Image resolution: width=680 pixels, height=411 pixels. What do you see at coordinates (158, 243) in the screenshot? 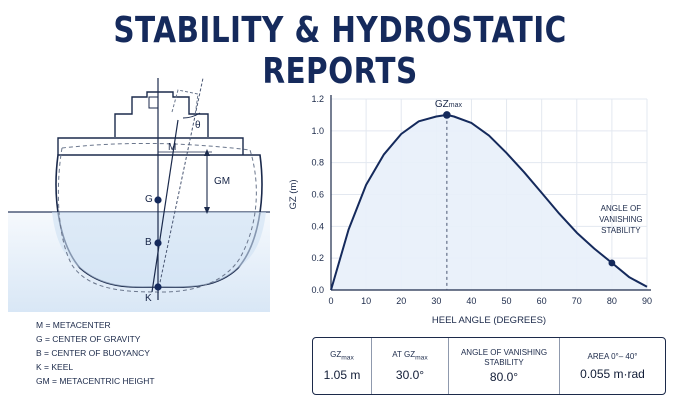
I see `point-b` at bounding box center [158, 243].